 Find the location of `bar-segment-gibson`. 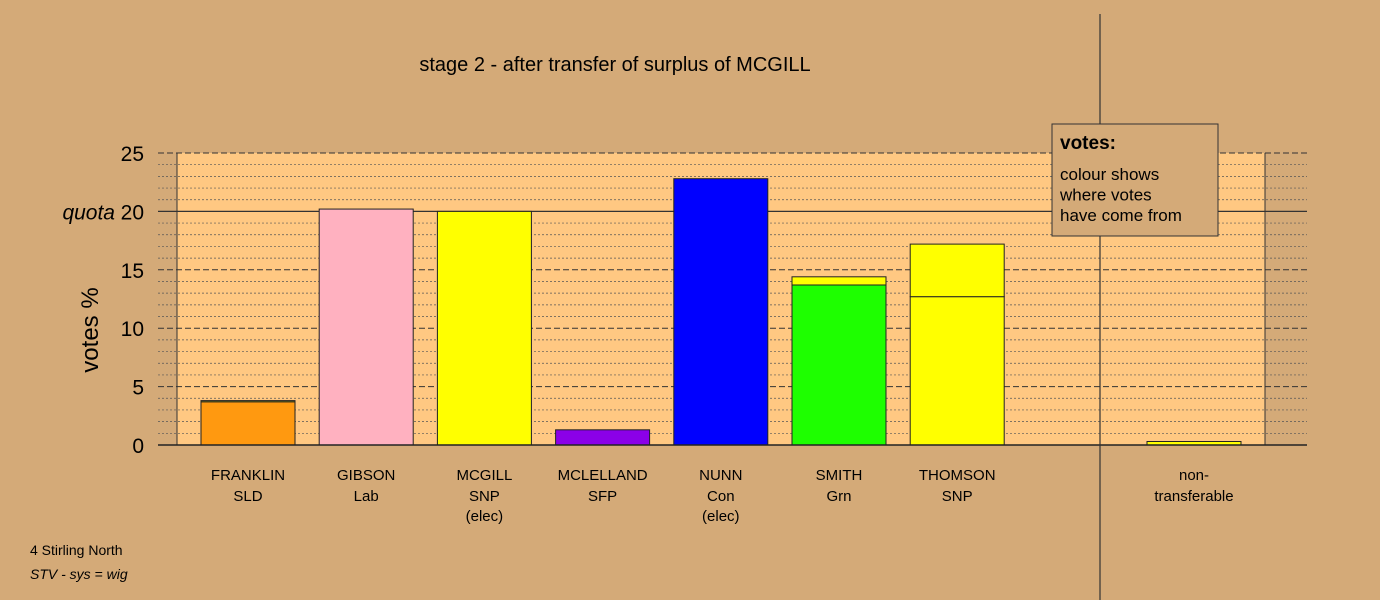

bar-segment-gibson is located at coordinates (366, 327).